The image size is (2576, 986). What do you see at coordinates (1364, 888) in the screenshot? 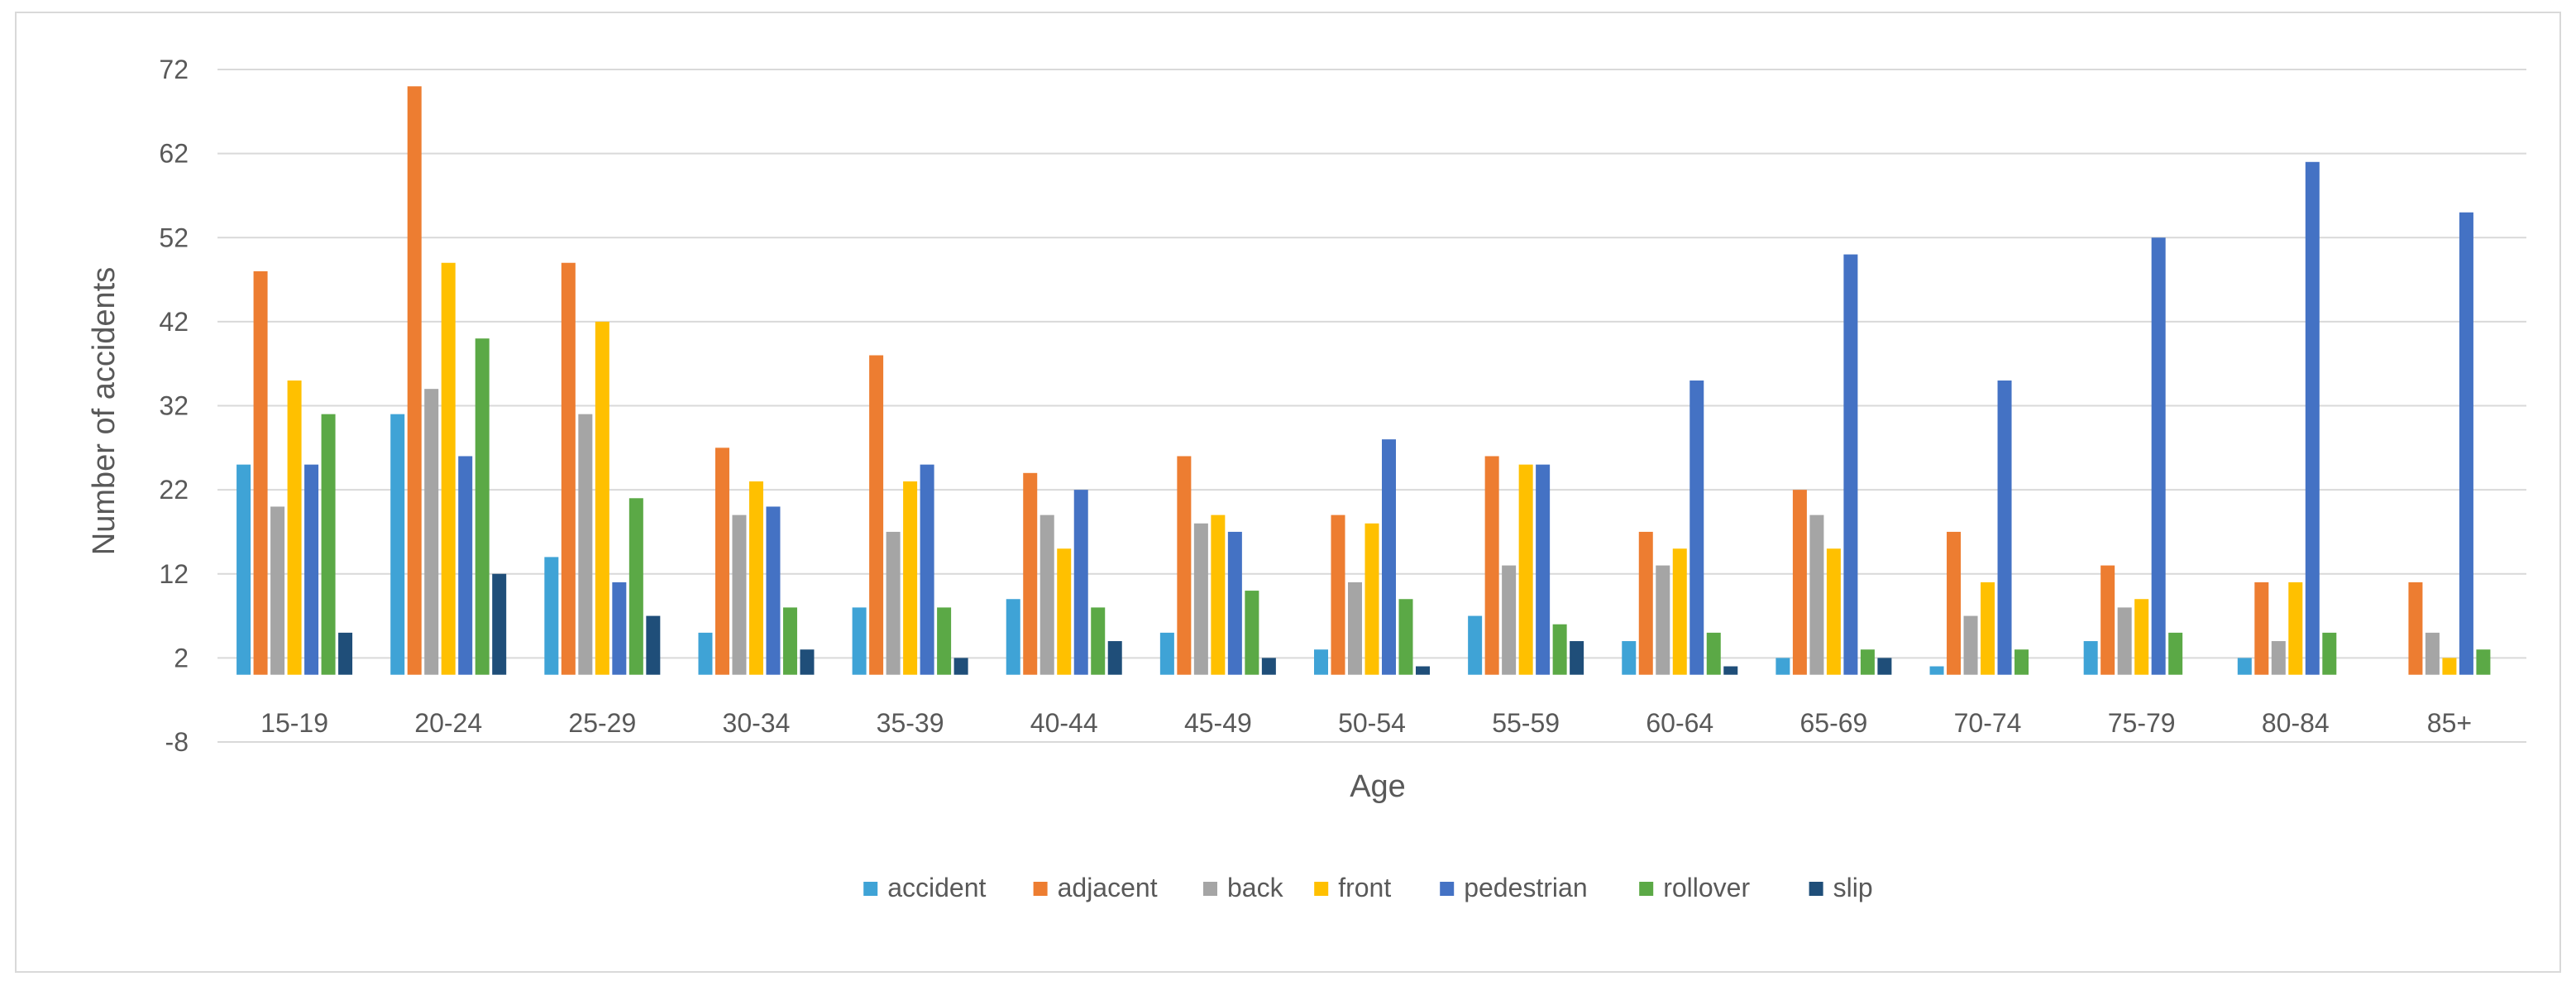
I see `legend-label-front: front` at bounding box center [1364, 888].